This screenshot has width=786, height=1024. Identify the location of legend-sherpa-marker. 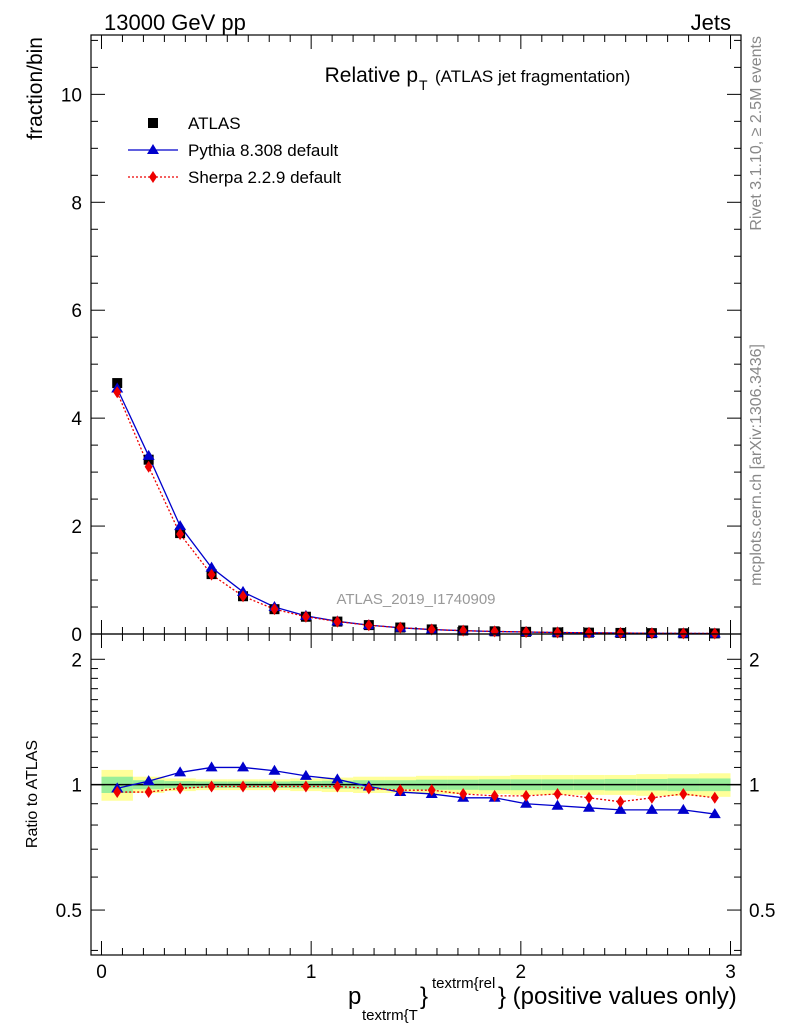
(153, 177).